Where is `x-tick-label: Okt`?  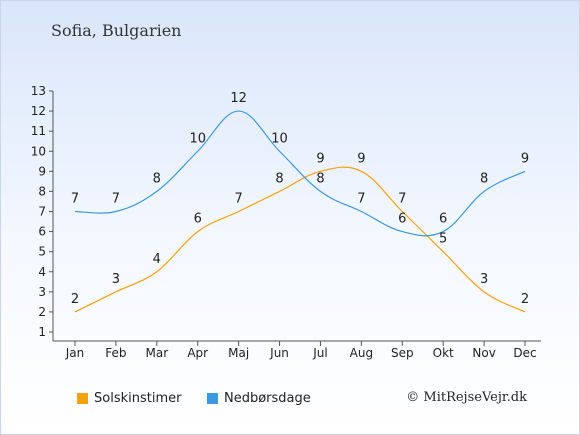 x-tick-label: Okt is located at coordinates (443, 353).